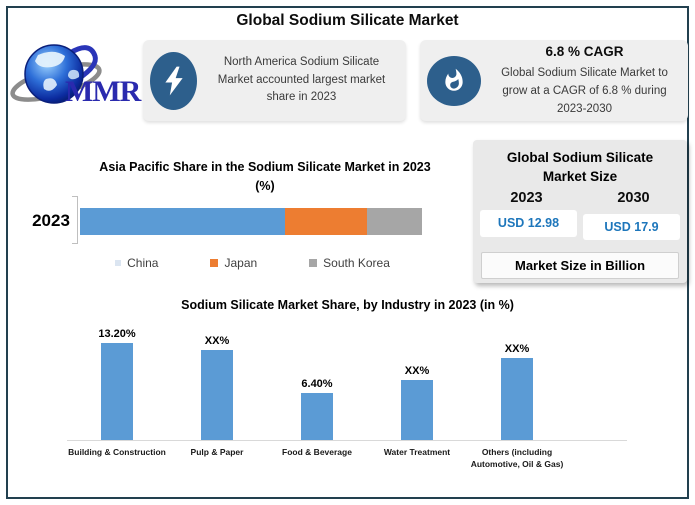 Image resolution: width=695 pixels, height=505 pixels. Describe the element at coordinates (580, 265) in the screenshot. I see `market-size-unit-badge: Market Size in Billion` at that location.